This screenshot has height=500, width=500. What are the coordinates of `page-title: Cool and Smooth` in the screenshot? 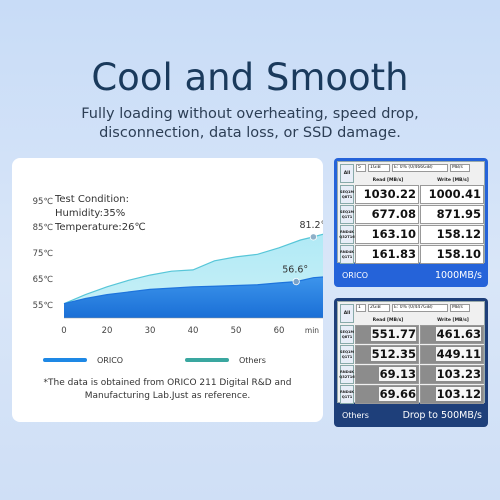 It's located at (250, 77).